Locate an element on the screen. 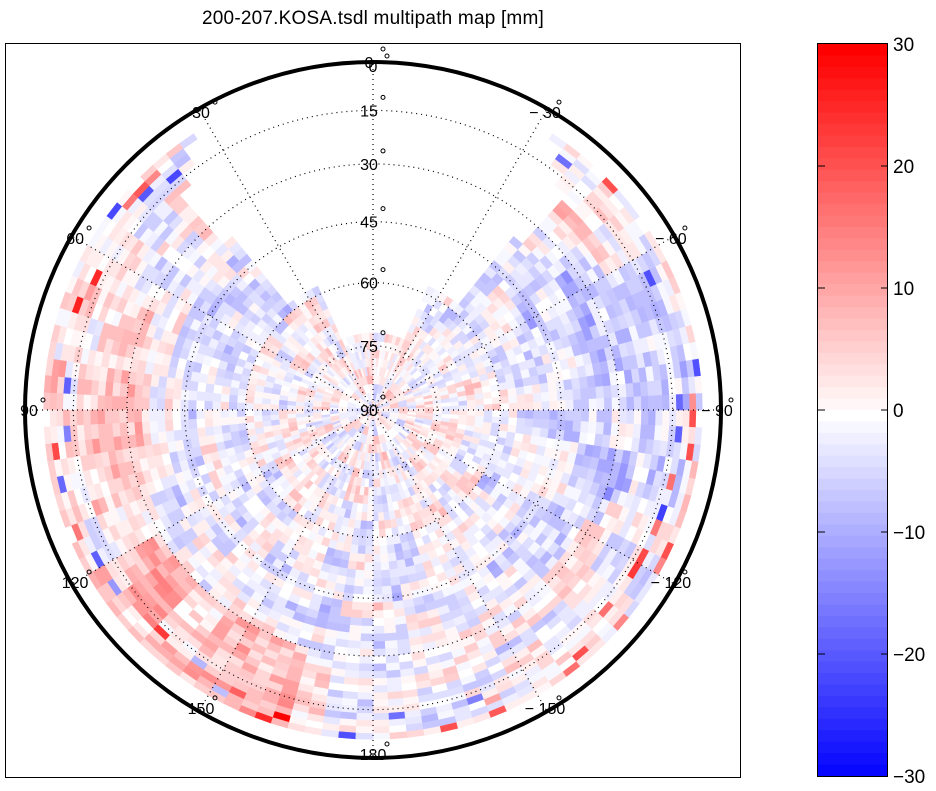 The width and height of the screenshot is (936, 791). colorbar-tick-label: 30 is located at coordinates (903, 45).